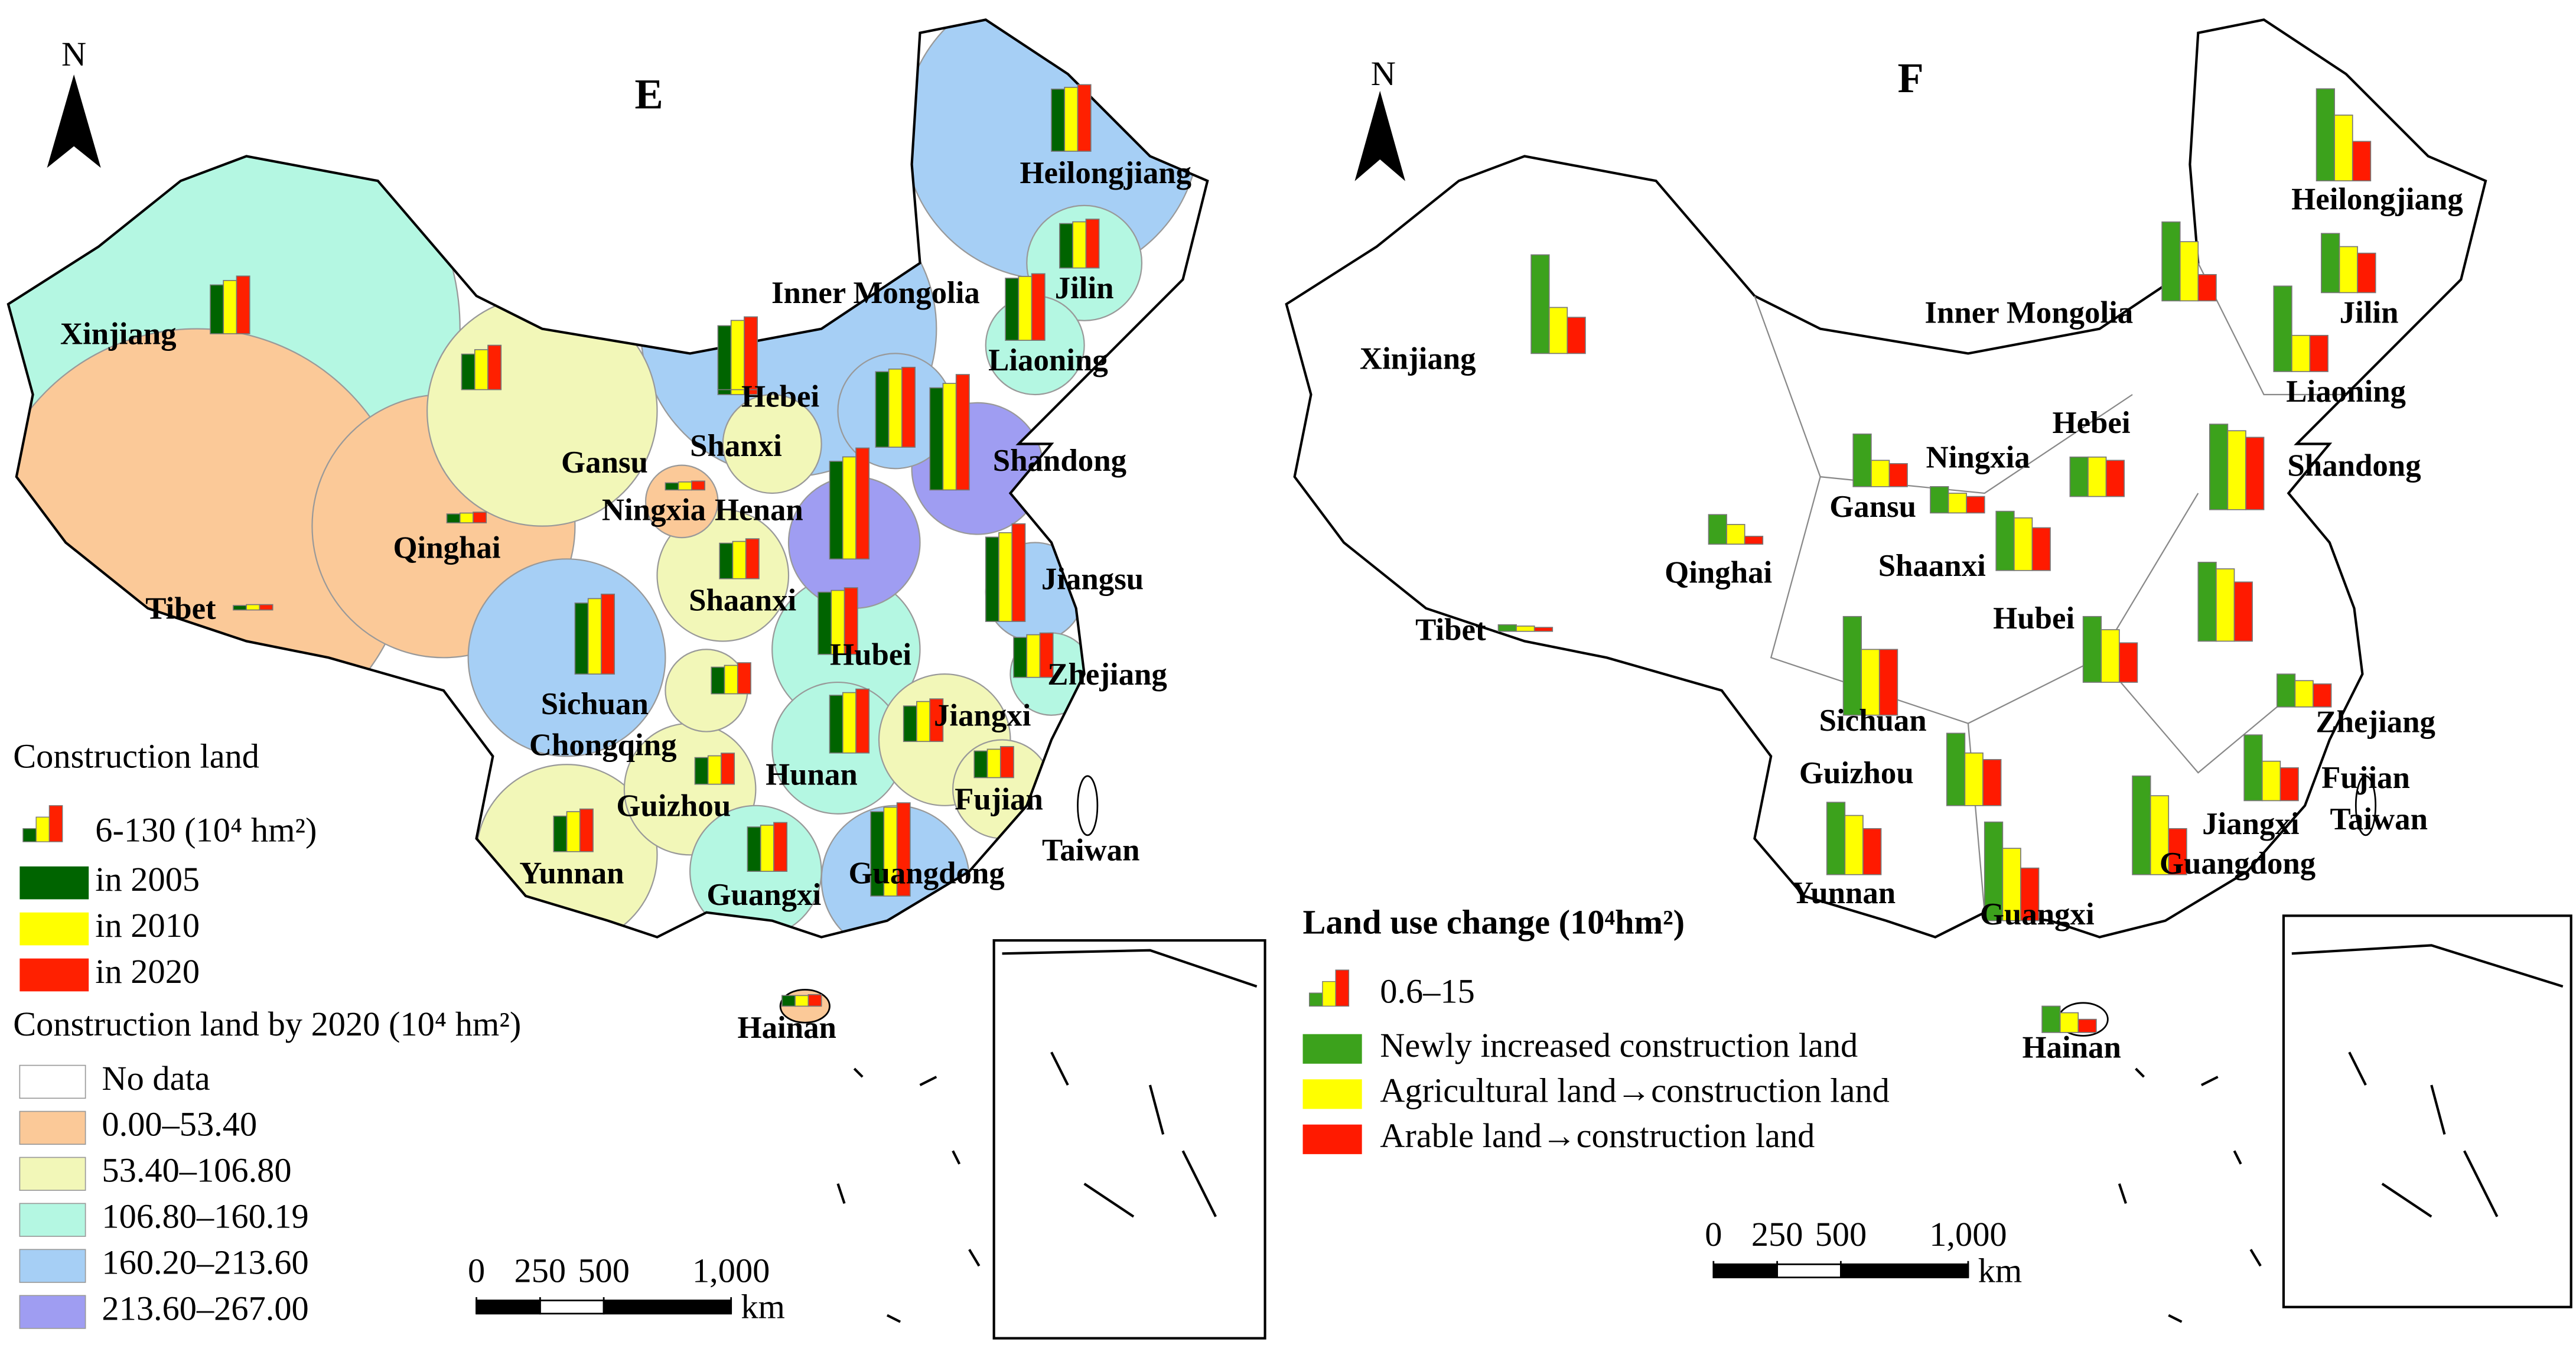  What do you see at coordinates (1129, 1140) in the screenshot?
I see `inset-frame` at bounding box center [1129, 1140].